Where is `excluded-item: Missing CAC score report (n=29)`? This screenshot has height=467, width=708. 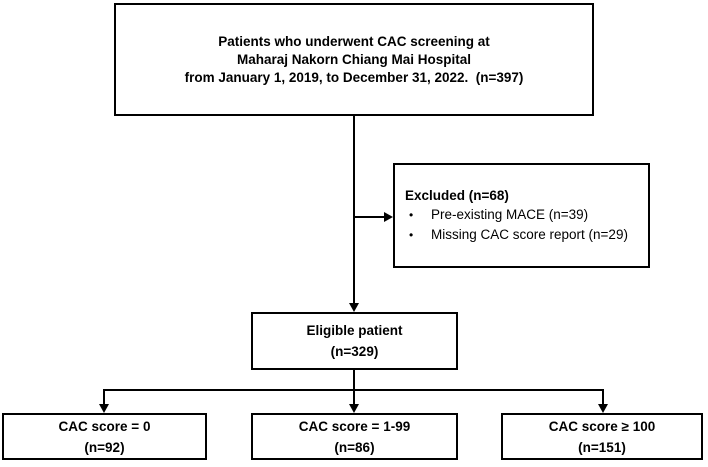 excluded-item: Missing CAC score report (n=29) is located at coordinates (524, 235).